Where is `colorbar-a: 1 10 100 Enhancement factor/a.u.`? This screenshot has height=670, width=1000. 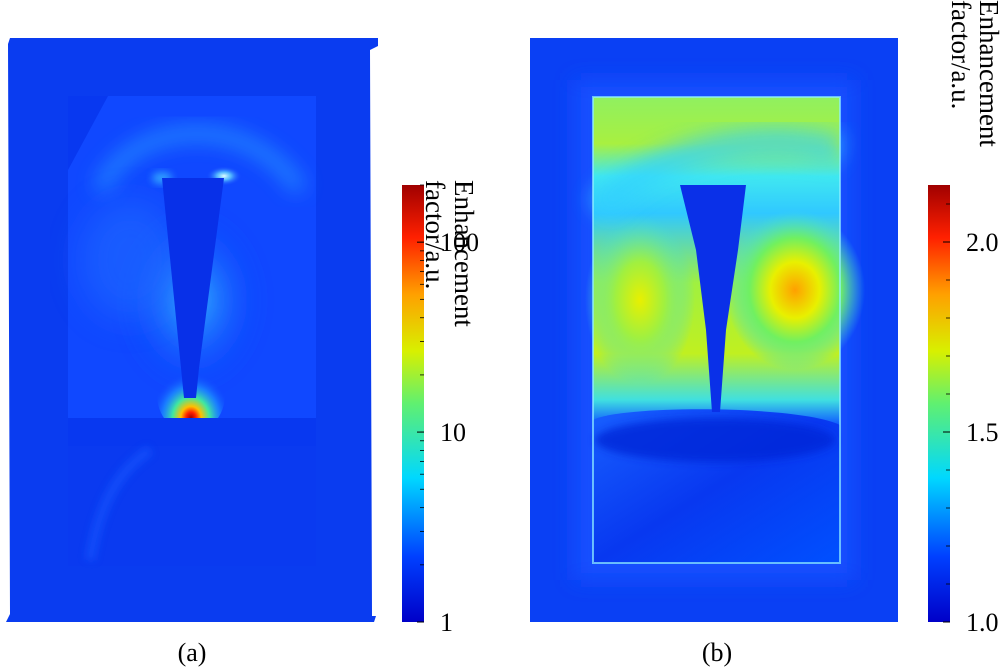
colorbar-a: 1 10 100 Enhancement factor/a.u. is located at coordinates (440, 408).